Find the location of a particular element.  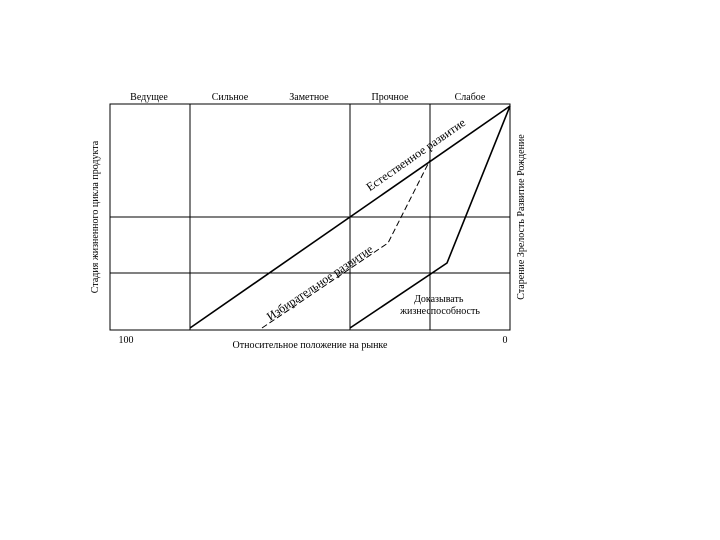

proven-viability-label: Доказывать жизнеспособность is located at coordinates (439, 305).